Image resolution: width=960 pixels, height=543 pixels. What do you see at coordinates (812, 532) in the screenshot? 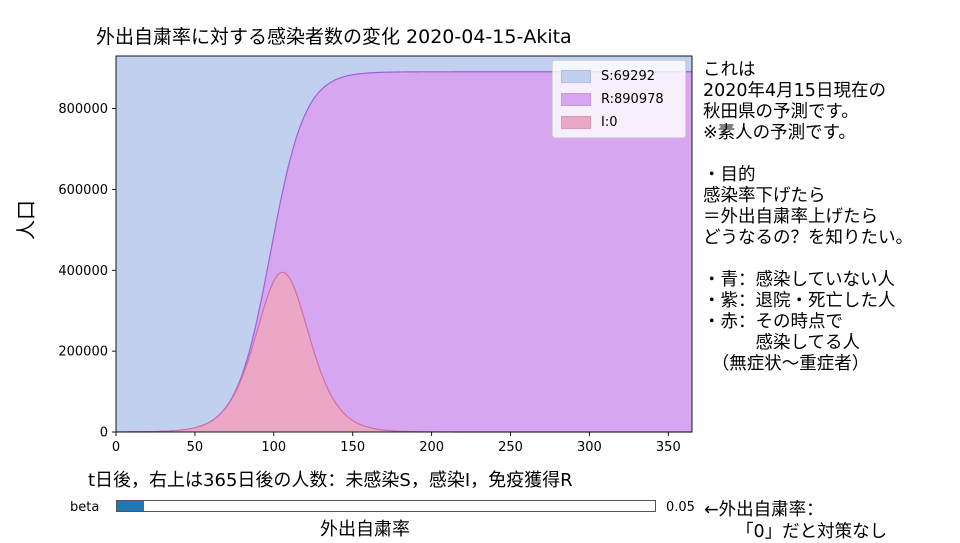
I see `slider-note-2: 「0」だと対策なし` at bounding box center [812, 532].